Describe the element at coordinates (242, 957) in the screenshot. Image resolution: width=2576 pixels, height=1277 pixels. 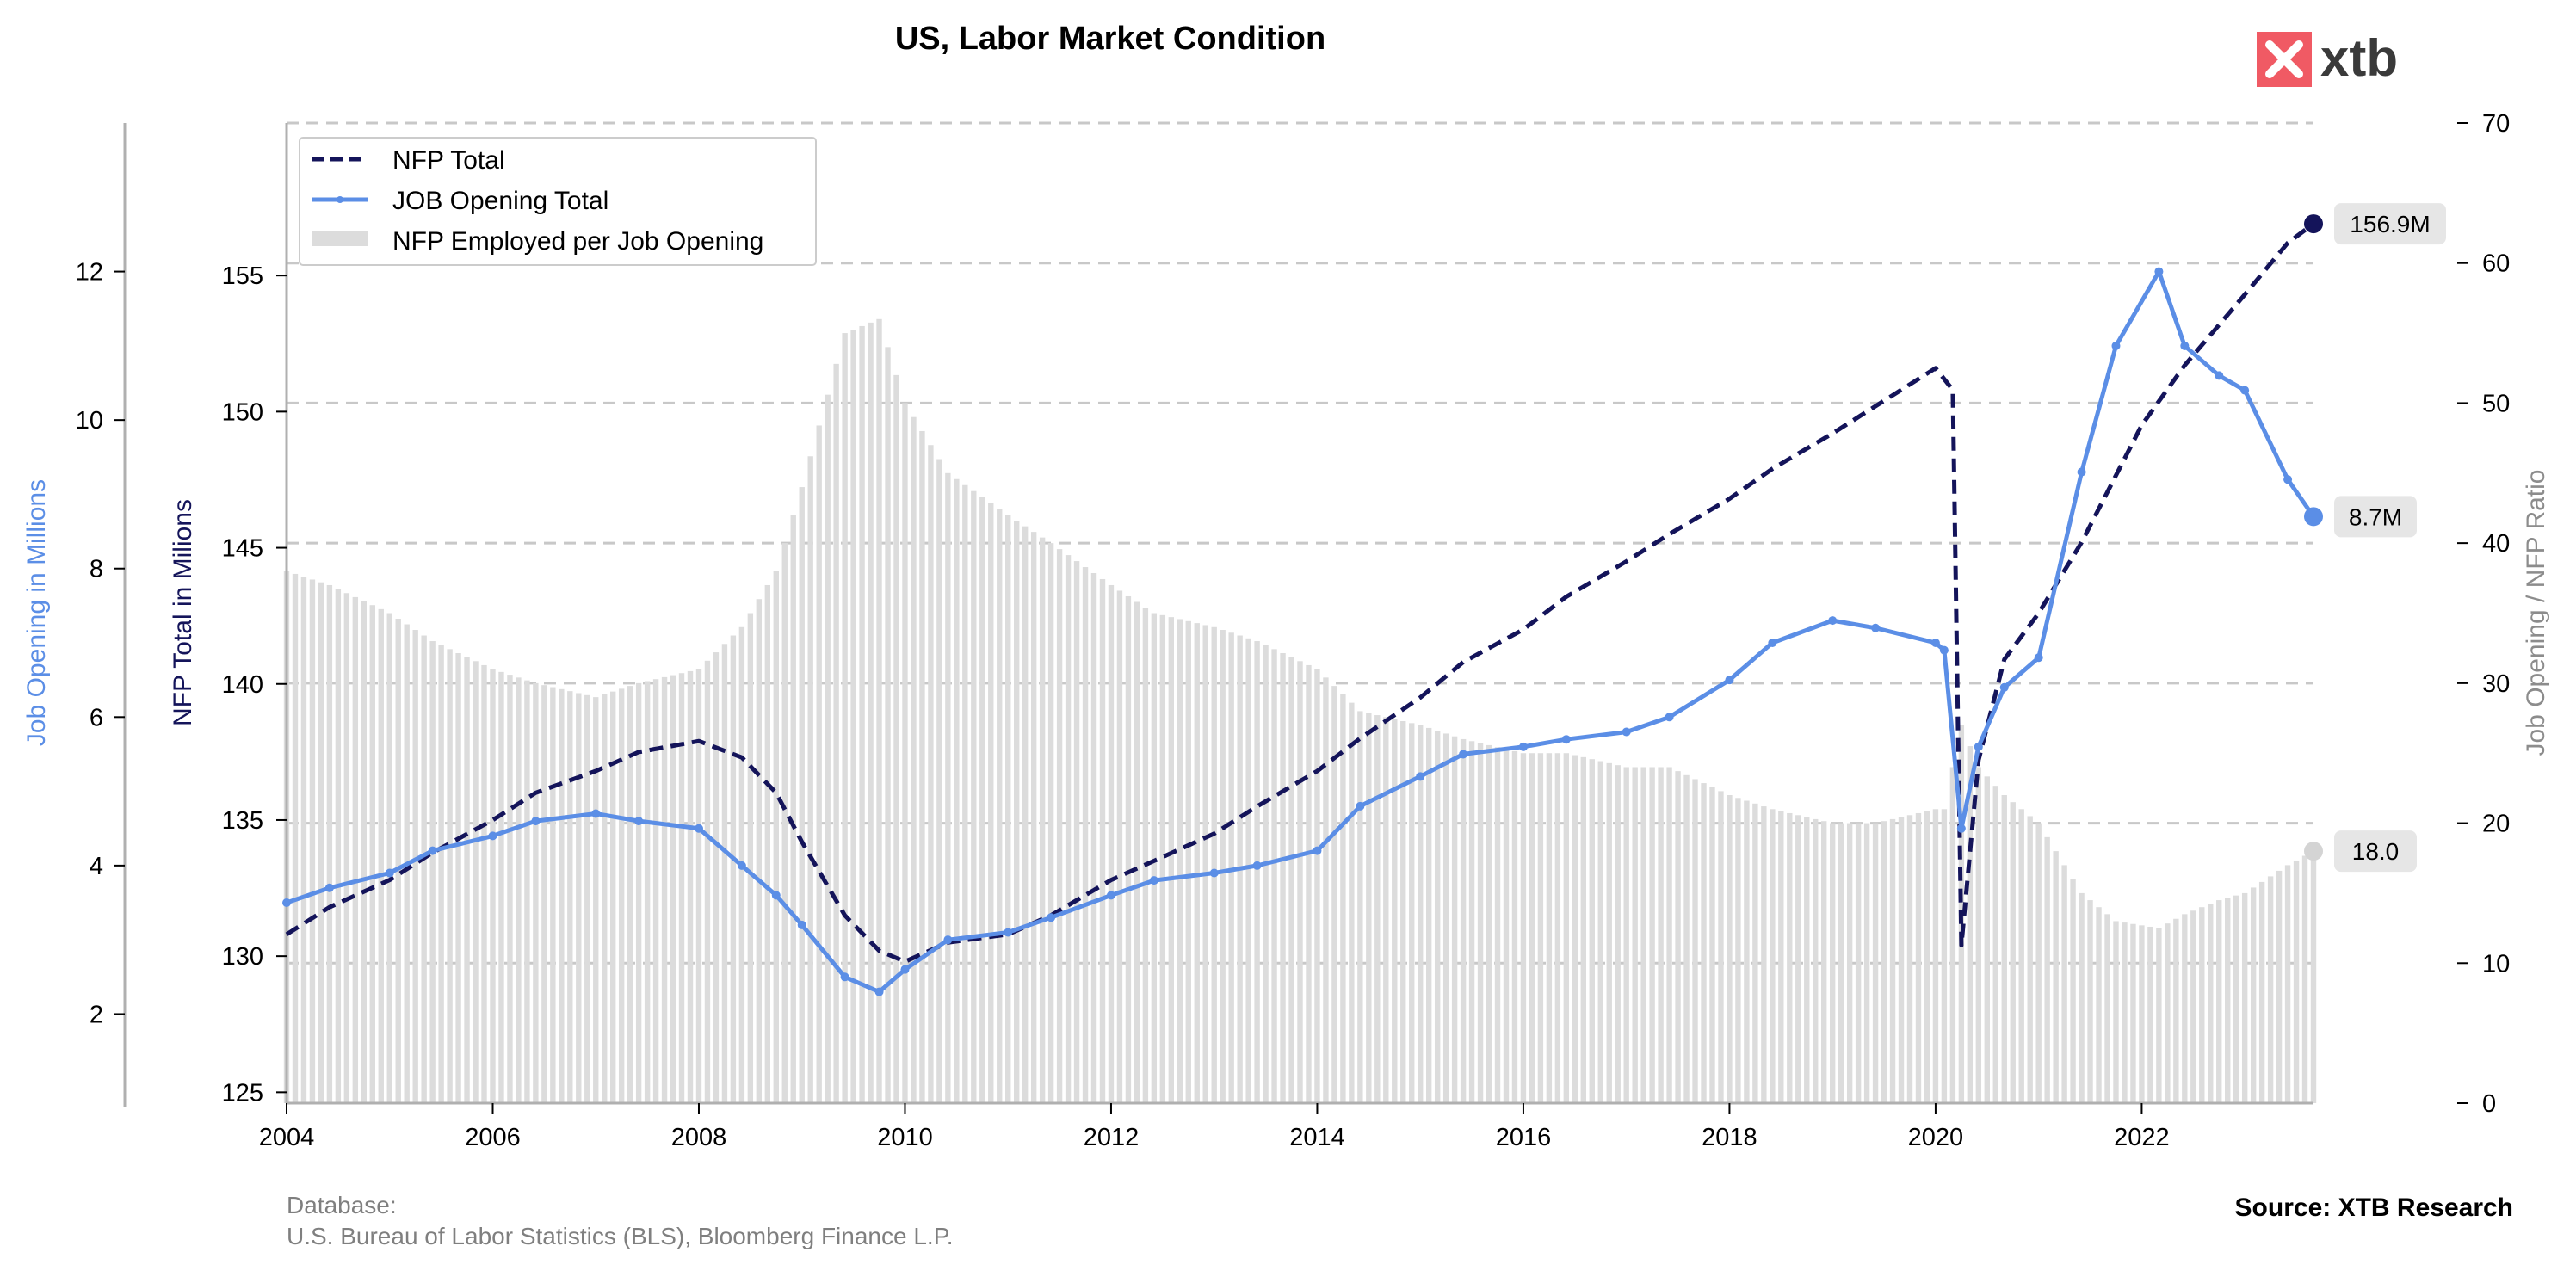
I see `inner-left-tick-label: 130` at that location.